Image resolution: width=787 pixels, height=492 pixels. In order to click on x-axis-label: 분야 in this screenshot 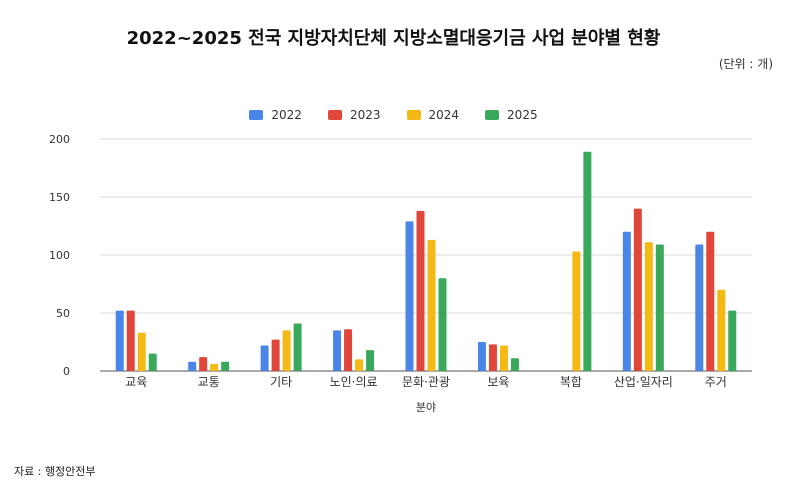, I will do `click(426, 407)`.